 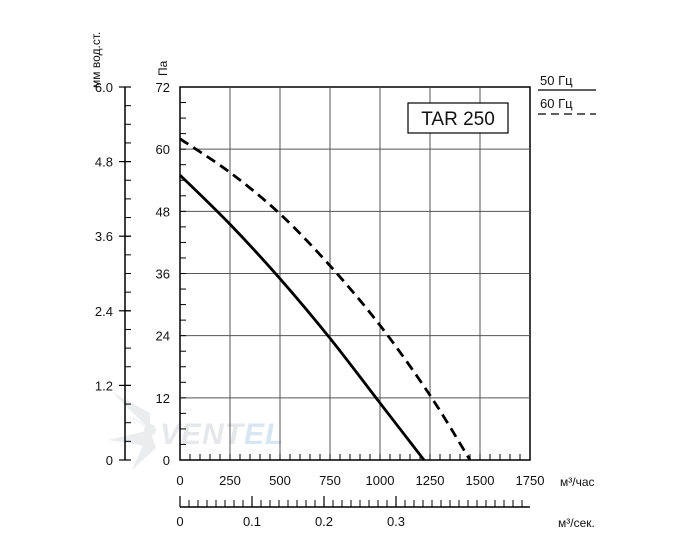 I want to click on y-tick-label: 36, so click(x=163, y=274).